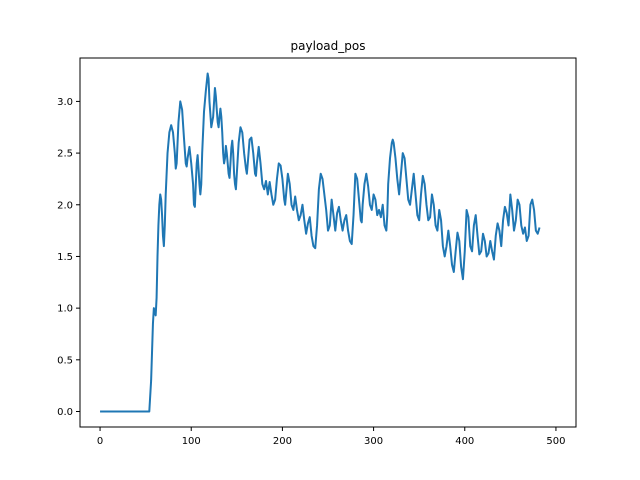  I want to click on x-tick-label: 300, so click(373, 441).